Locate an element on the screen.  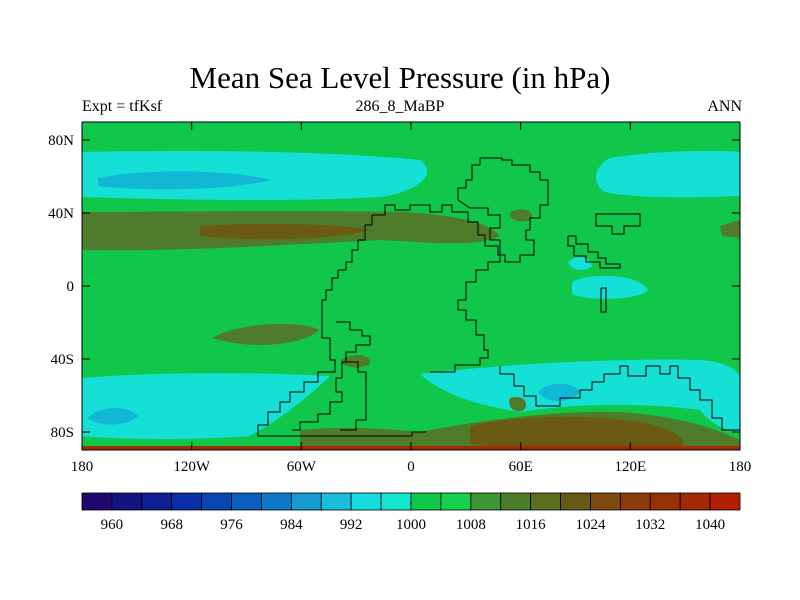
colorbar-label: 1008 is located at coordinates (471, 525).